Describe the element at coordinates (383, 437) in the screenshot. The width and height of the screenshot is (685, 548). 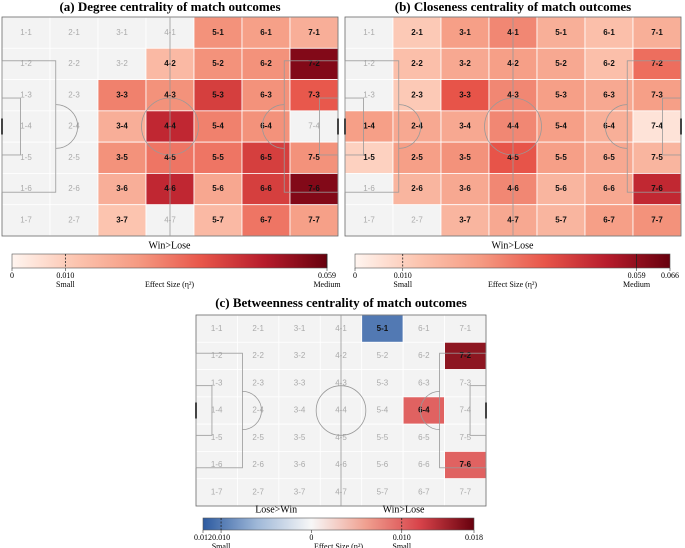
I see `cell-label: 5-5` at that location.